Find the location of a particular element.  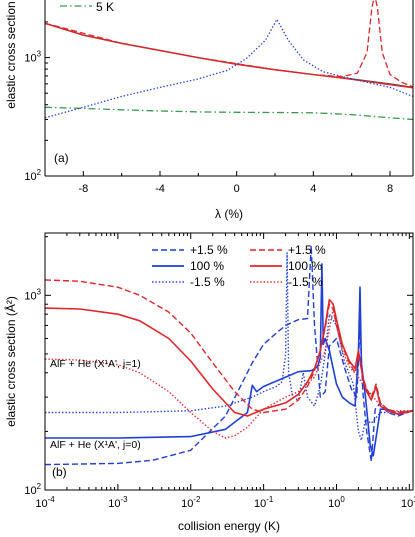

legend-b-label-2: -1.5 % is located at coordinates (207, 282).